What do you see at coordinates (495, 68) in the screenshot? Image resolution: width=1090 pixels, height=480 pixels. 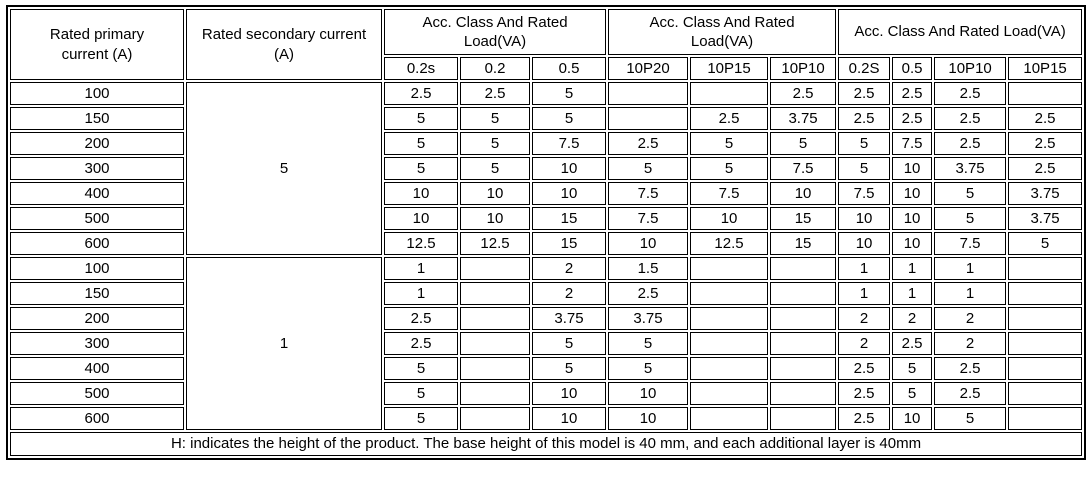 I see `col-header-0-2: 0.2` at bounding box center [495, 68].